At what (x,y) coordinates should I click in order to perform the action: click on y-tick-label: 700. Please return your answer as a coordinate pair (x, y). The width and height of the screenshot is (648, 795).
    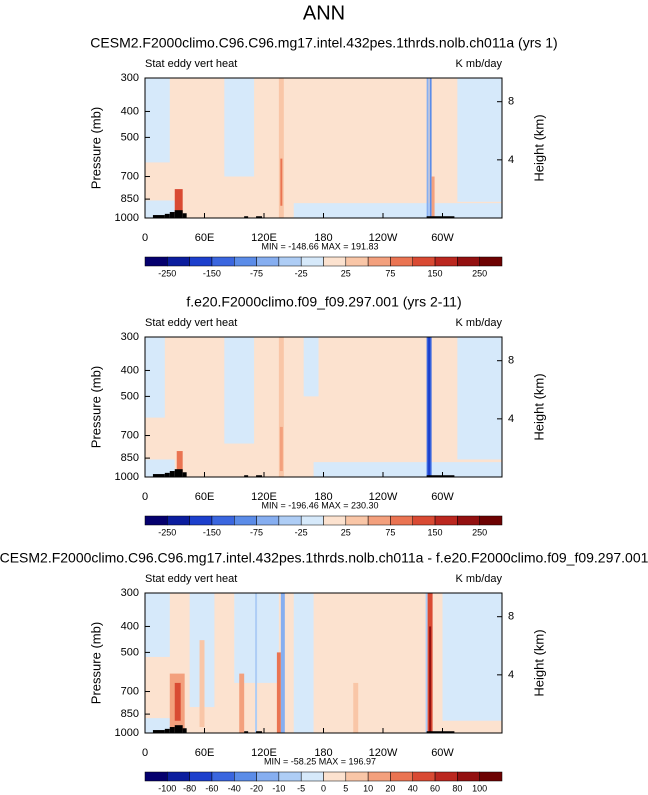
    Looking at the image, I should click on (130, 176).